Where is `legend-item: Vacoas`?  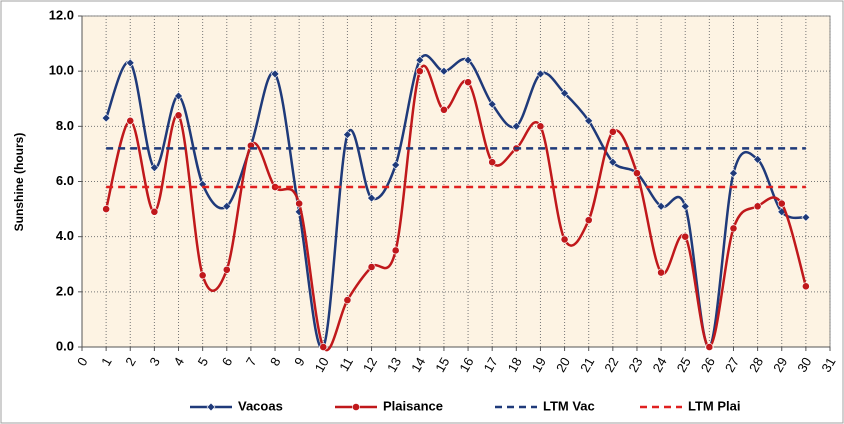 legend-item: Vacoas is located at coordinates (236, 405).